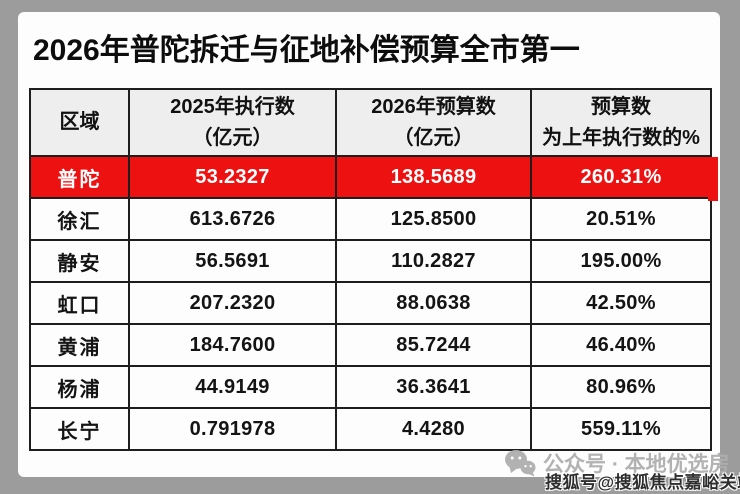 This screenshot has height=494, width=740. What do you see at coordinates (79, 387) in the screenshot?
I see `region-cell: 杨浦` at bounding box center [79, 387].